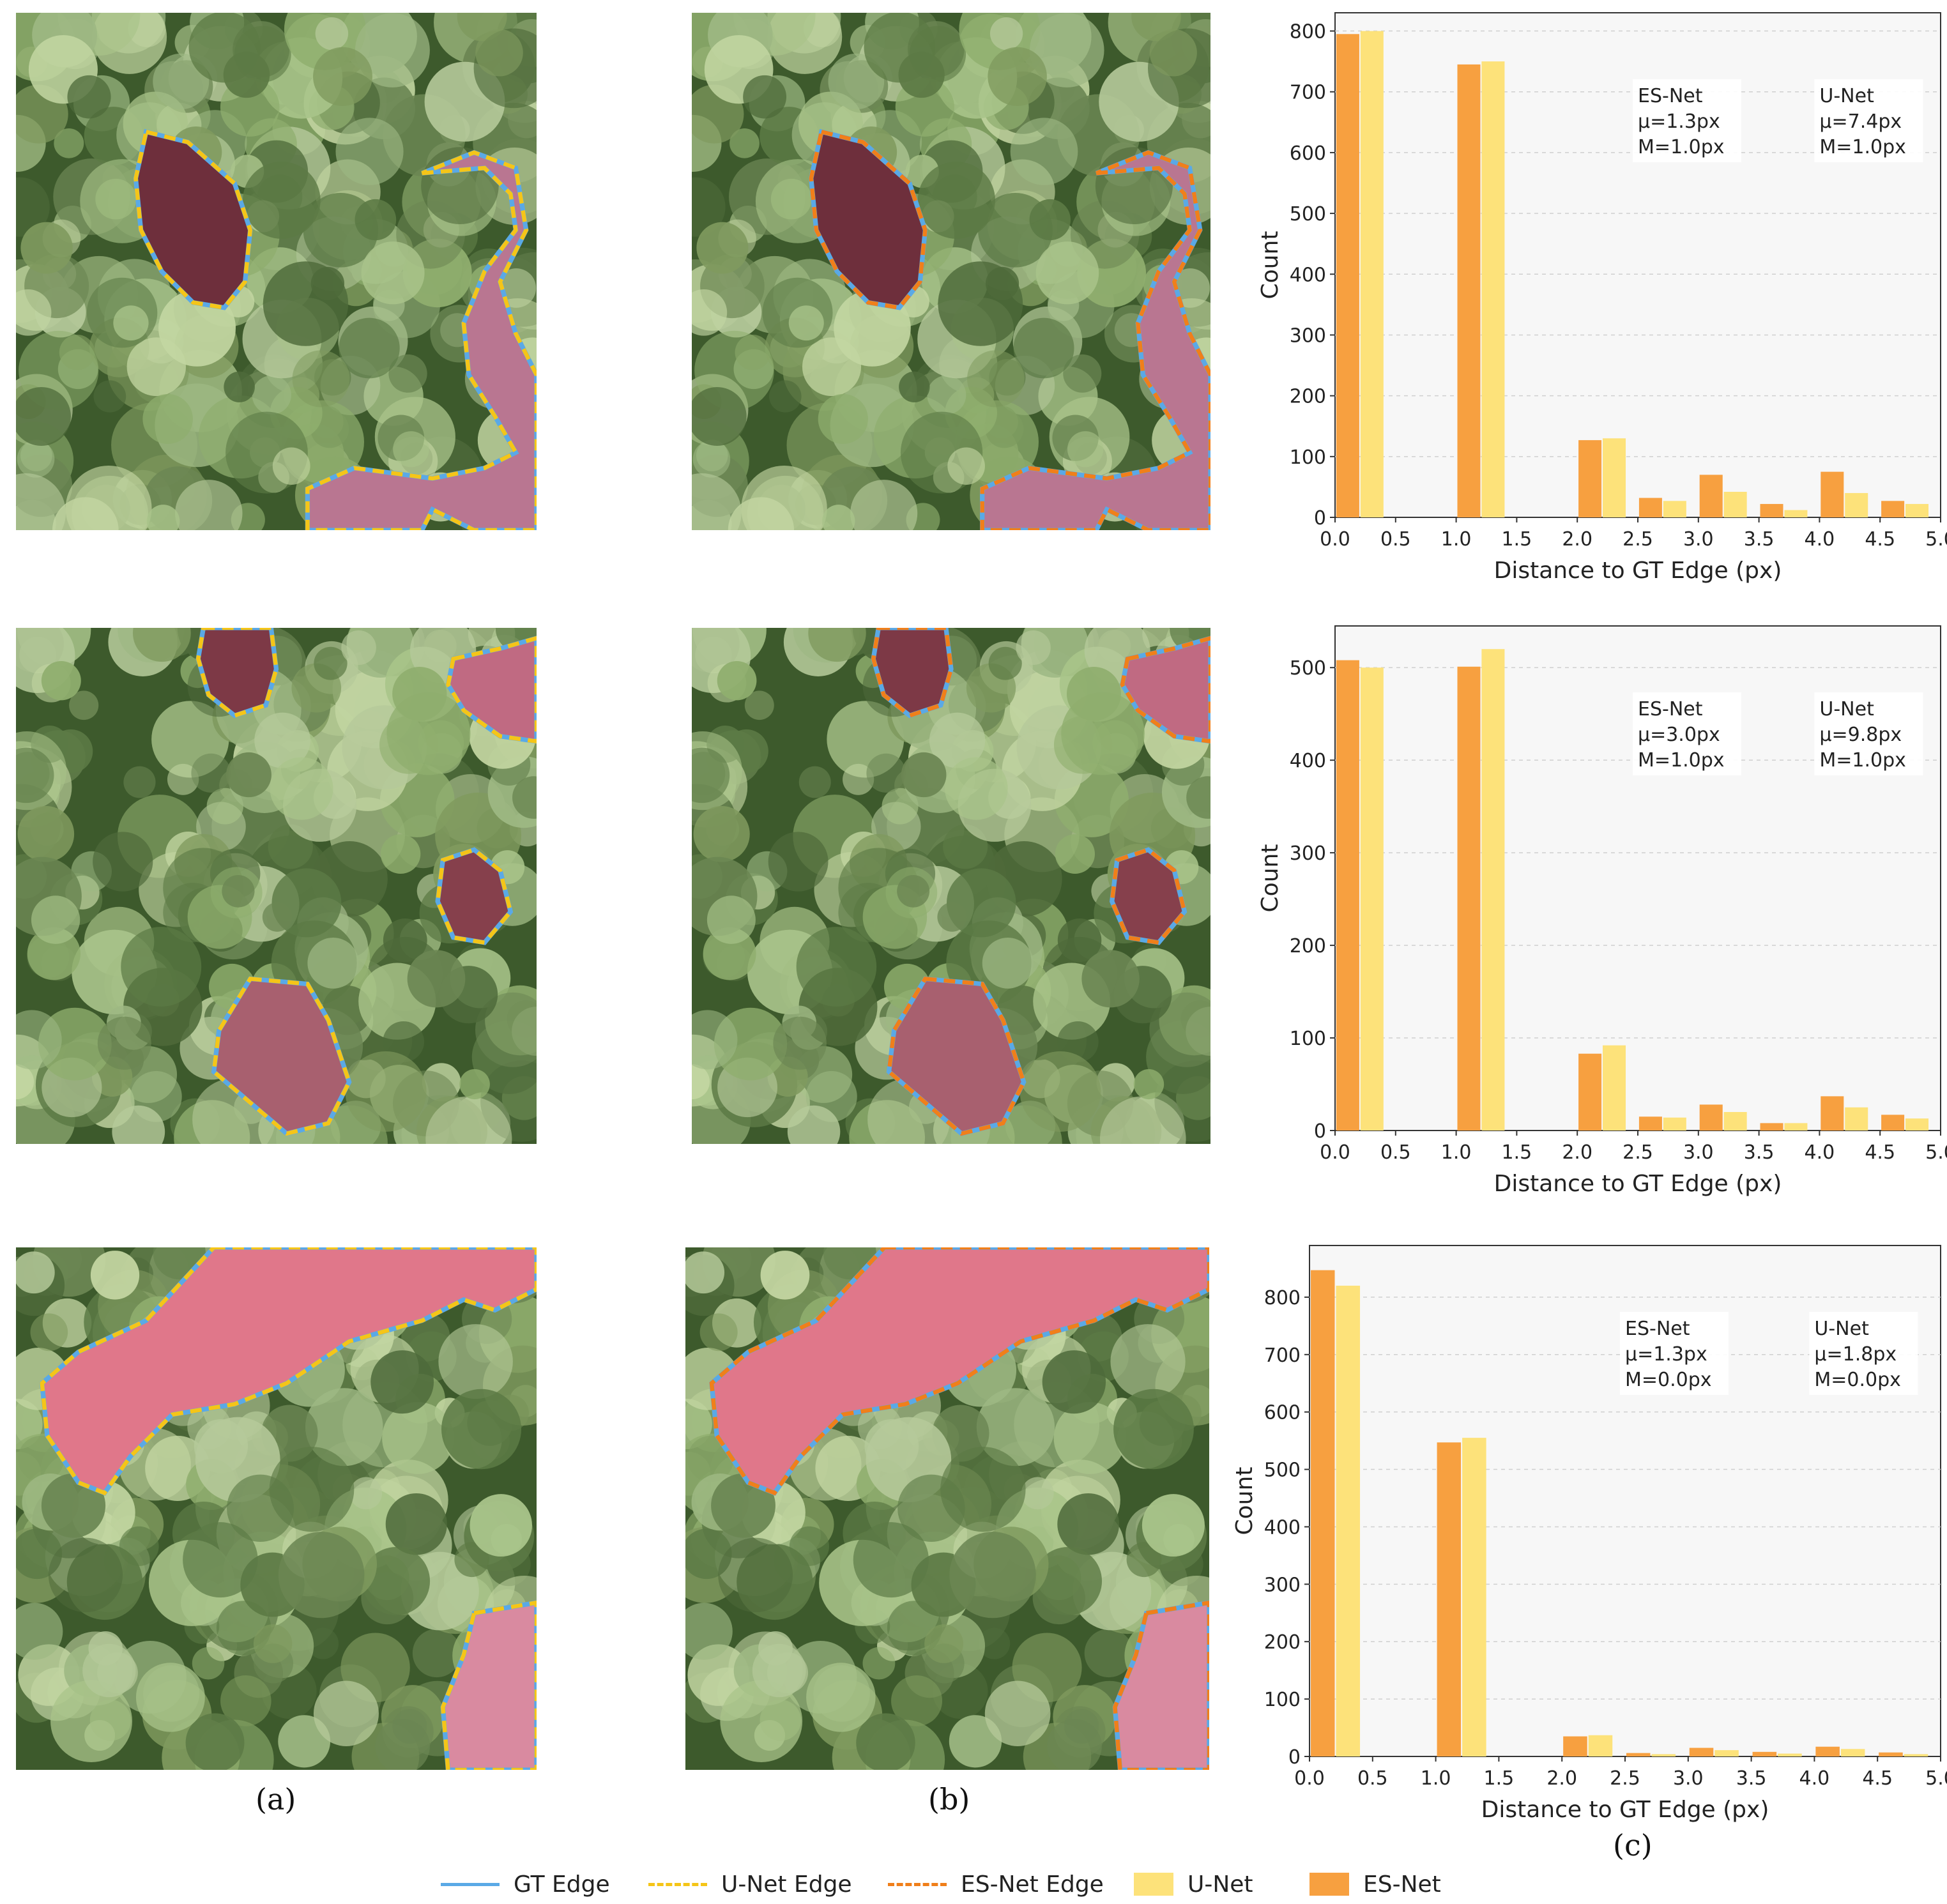 The width and height of the screenshot is (1947, 1904). Describe the element at coordinates (1308, 761) in the screenshot. I see `y-tick-label: 400` at that location.